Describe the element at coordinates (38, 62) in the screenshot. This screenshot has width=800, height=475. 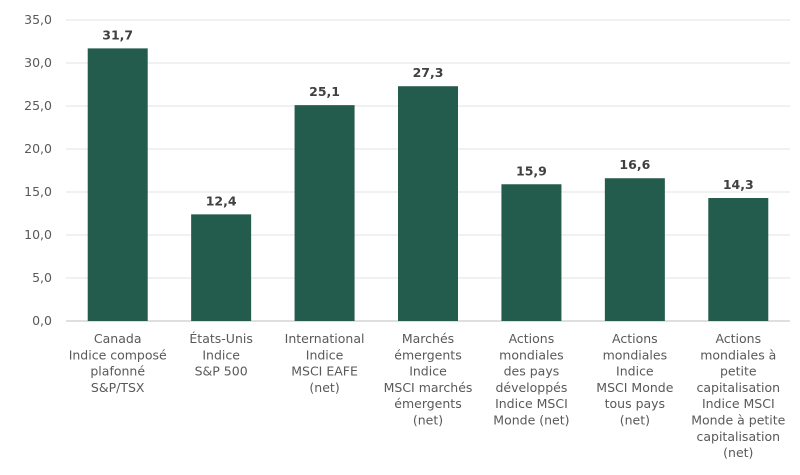
I see `y-tick-label: 30,0` at that location.